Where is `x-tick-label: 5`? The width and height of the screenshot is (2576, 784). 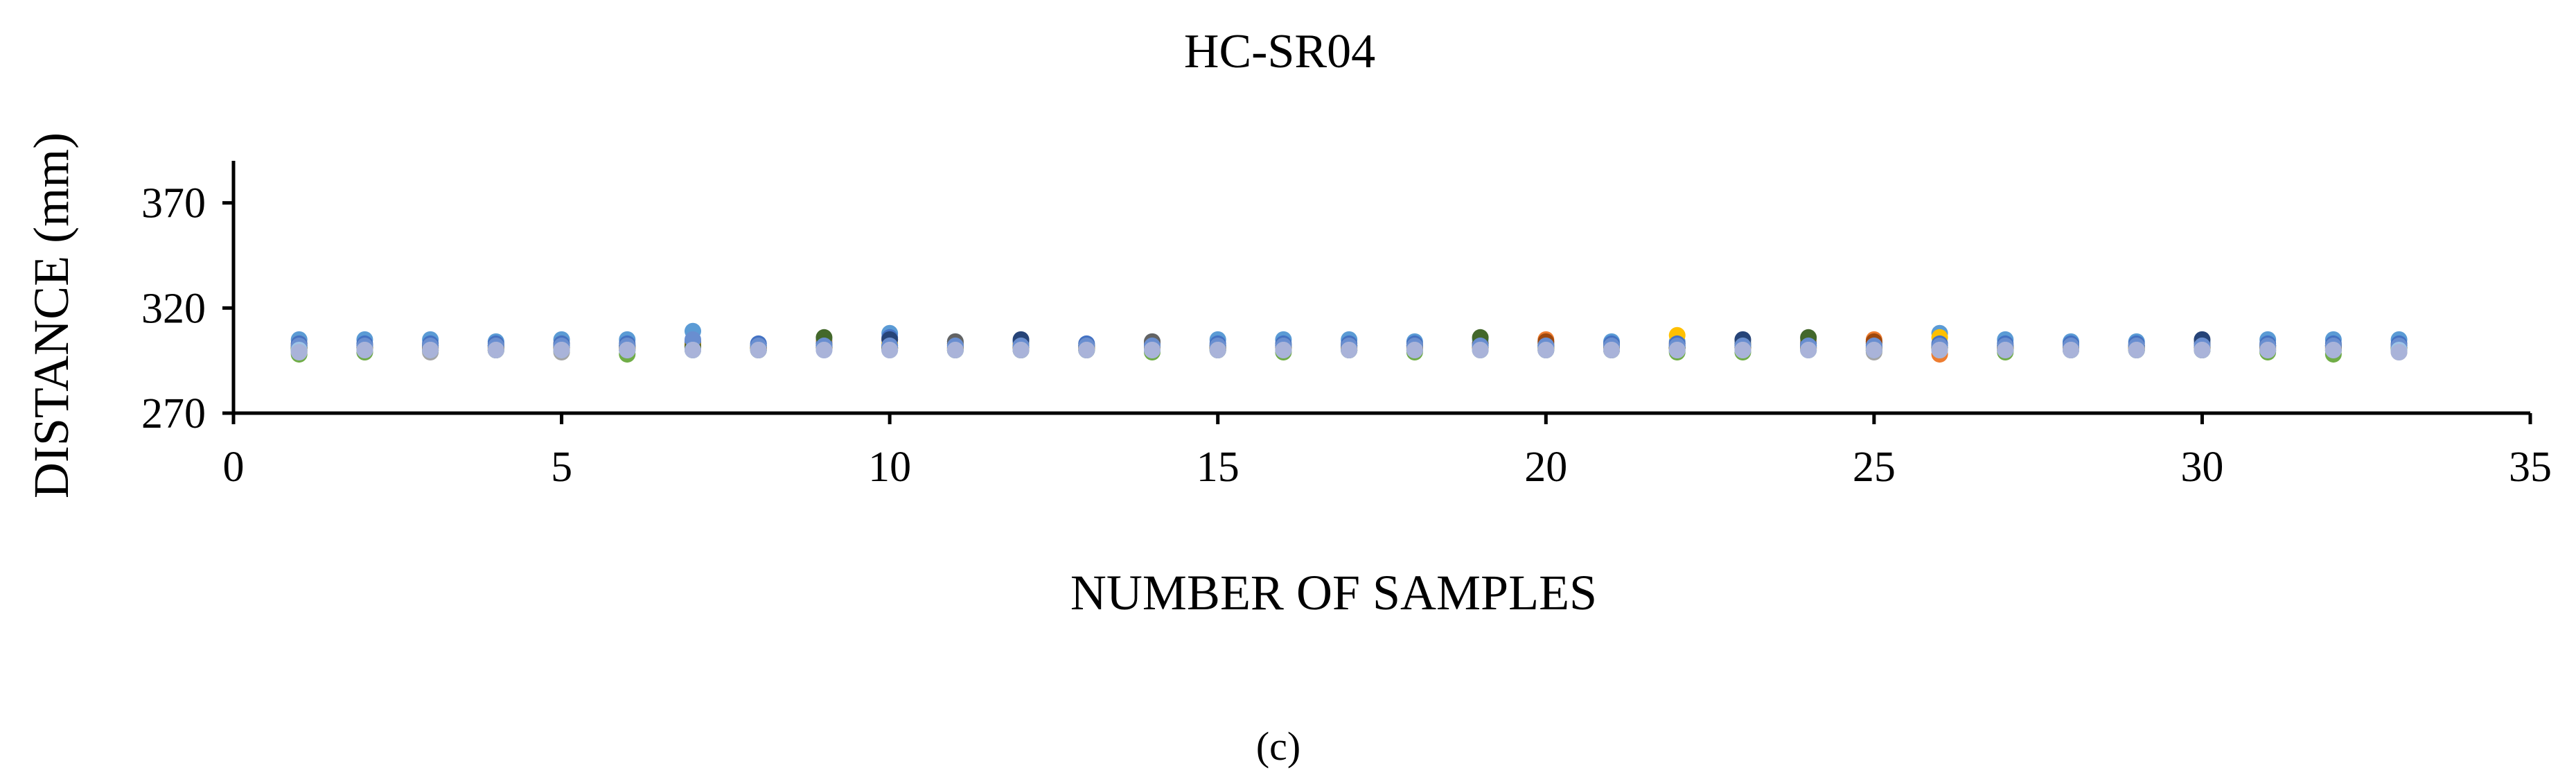 x-tick-label: 5 is located at coordinates (561, 467).